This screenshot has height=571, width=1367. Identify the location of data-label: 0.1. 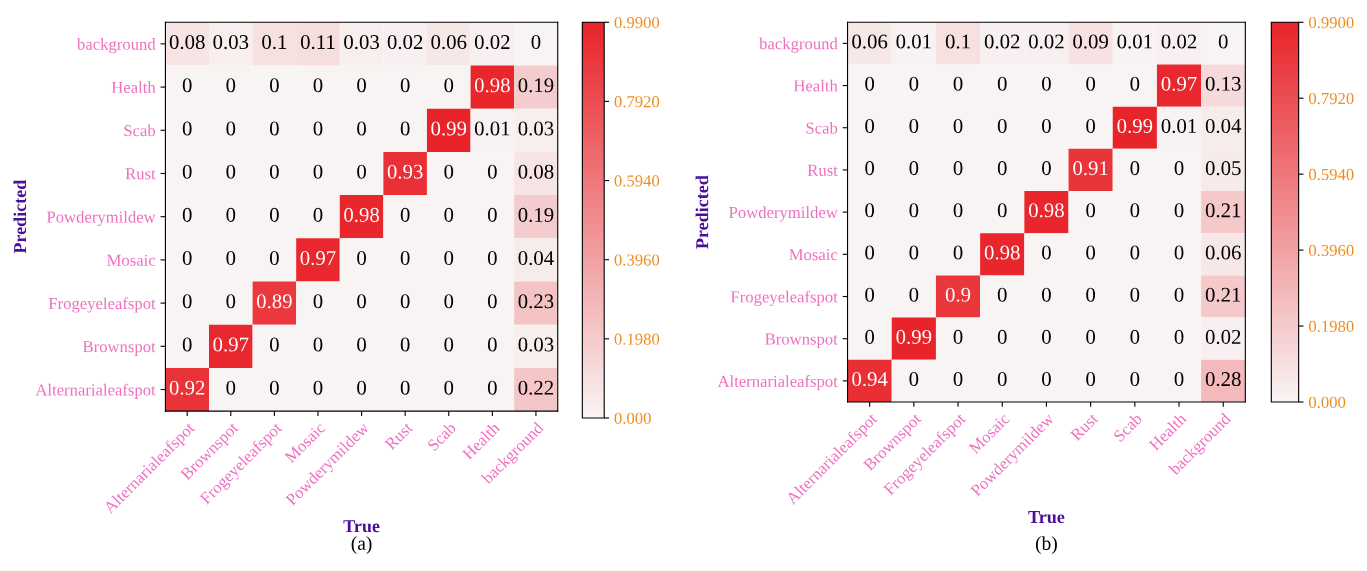
(274, 42).